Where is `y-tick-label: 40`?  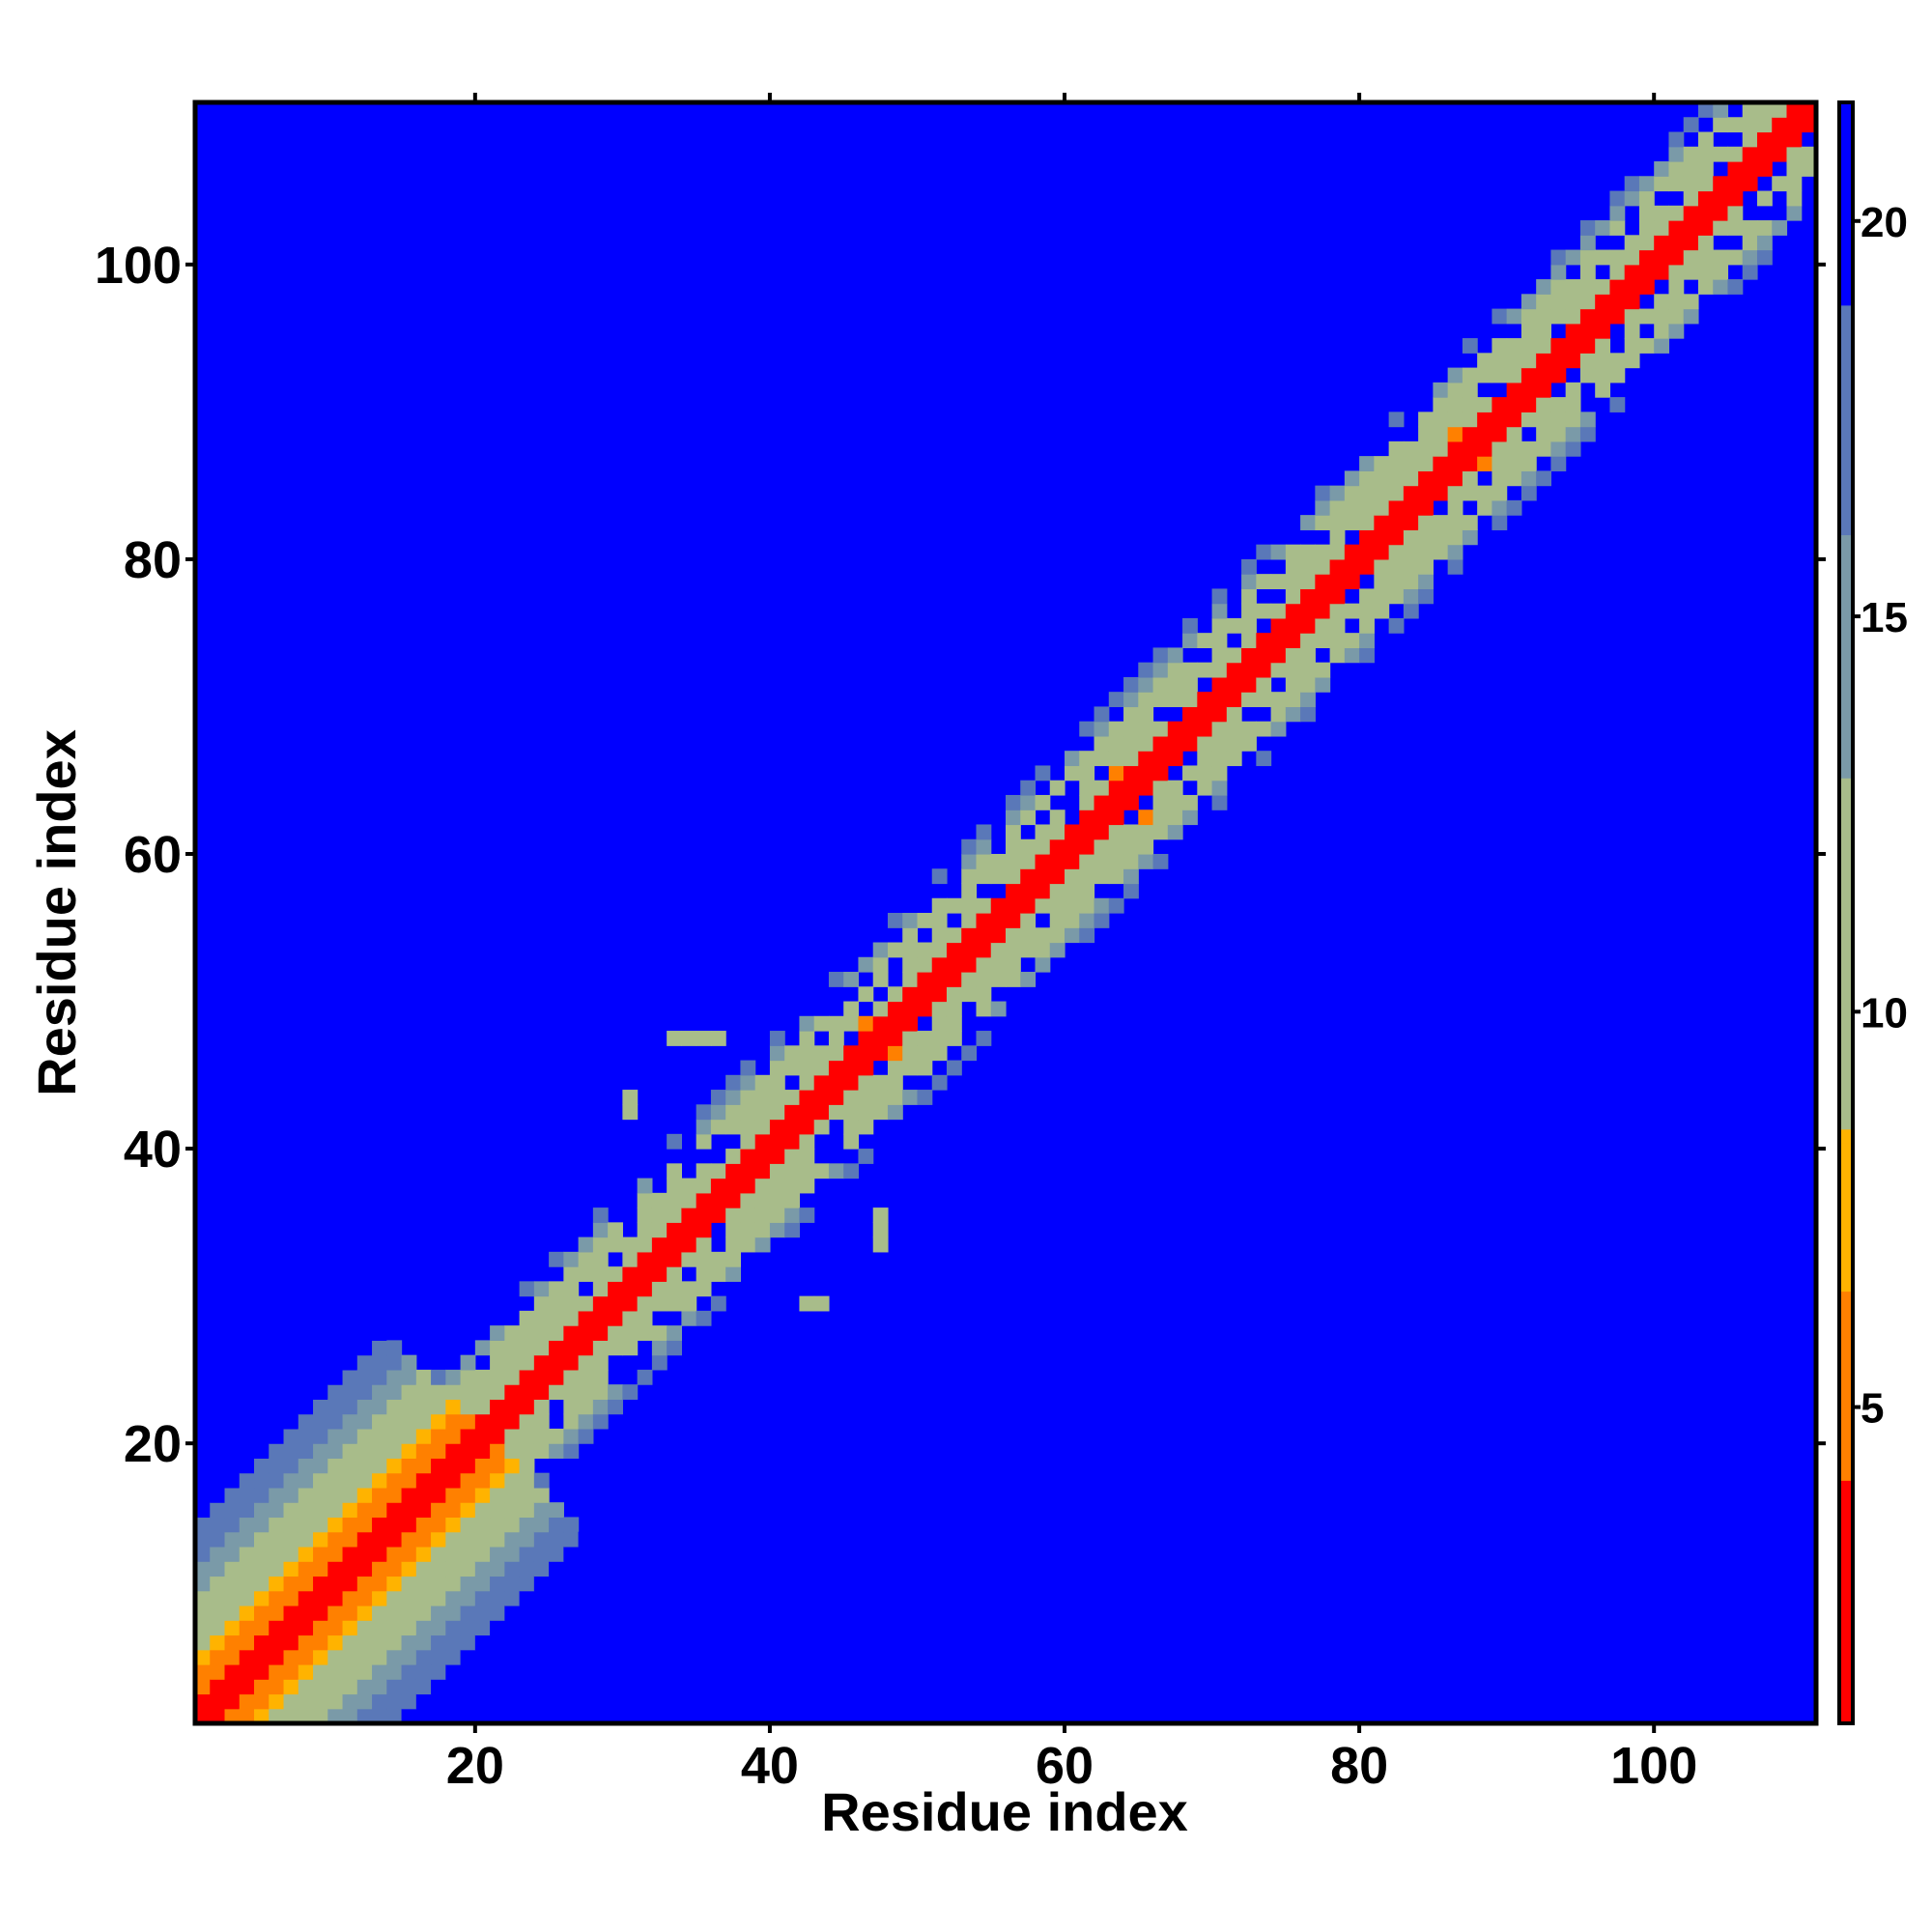
y-tick-label: 40 is located at coordinates (153, 1150).